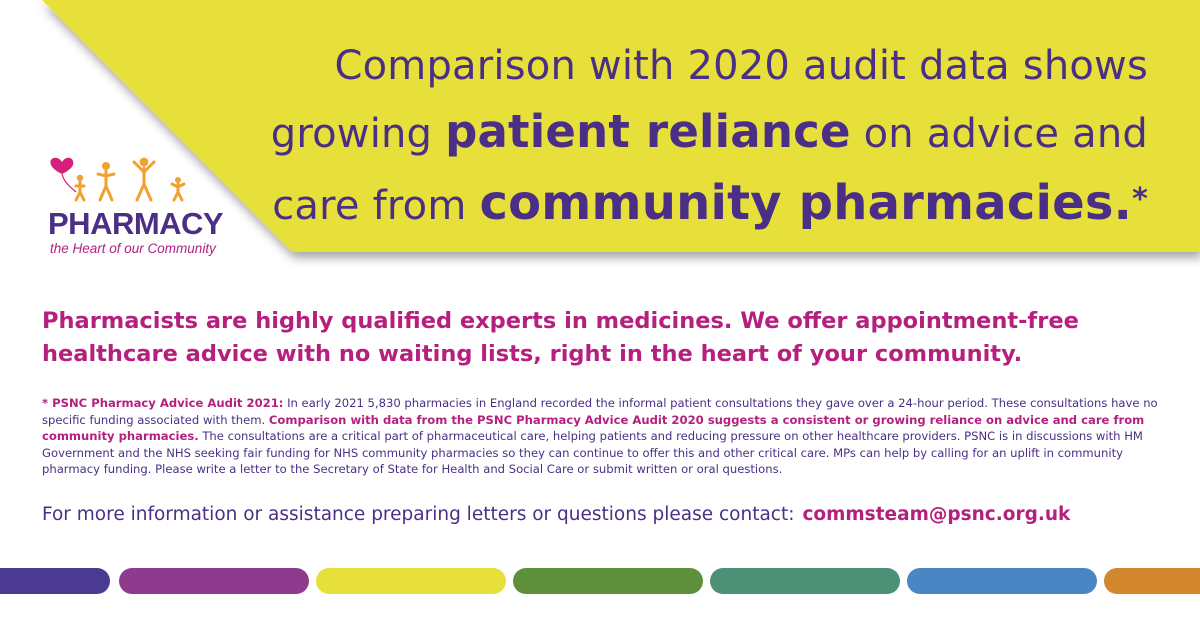 The width and height of the screenshot is (1200, 643). Describe the element at coordinates (806, 203) in the screenshot. I see `headline-emphasis-community-pharmacies: community pharmacies.` at that location.